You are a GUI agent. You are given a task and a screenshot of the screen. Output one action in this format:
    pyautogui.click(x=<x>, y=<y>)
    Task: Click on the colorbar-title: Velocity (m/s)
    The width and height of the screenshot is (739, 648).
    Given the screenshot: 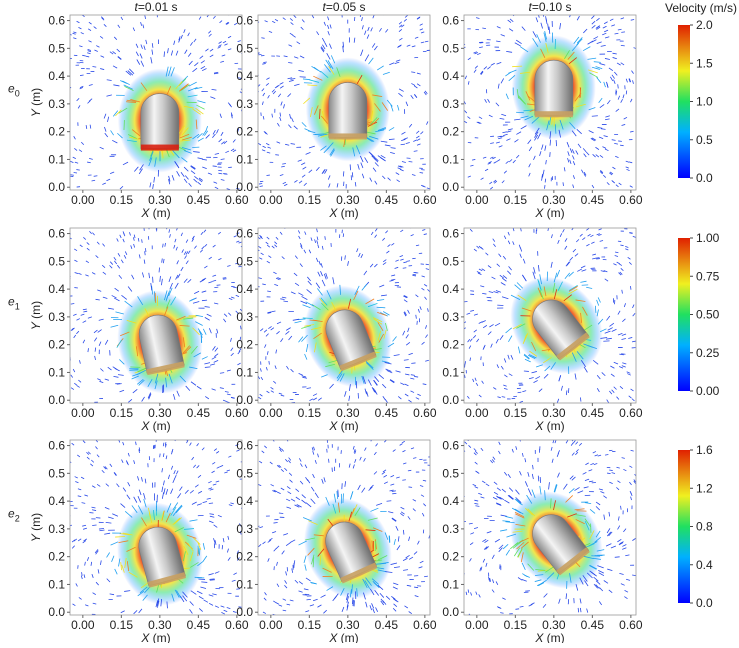 What is the action you would take?
    pyautogui.click(x=701, y=8)
    